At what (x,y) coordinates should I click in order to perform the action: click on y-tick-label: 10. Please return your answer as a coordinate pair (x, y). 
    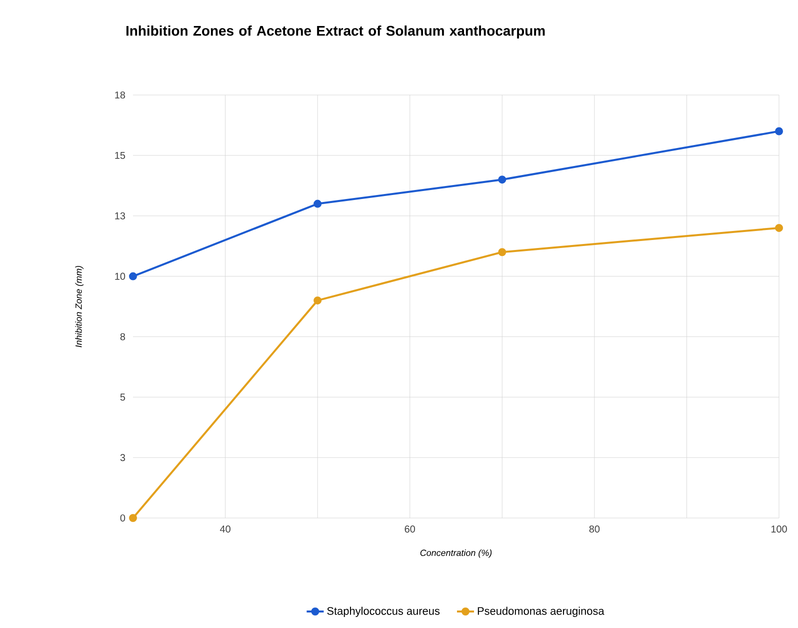
    Looking at the image, I should click on (120, 276).